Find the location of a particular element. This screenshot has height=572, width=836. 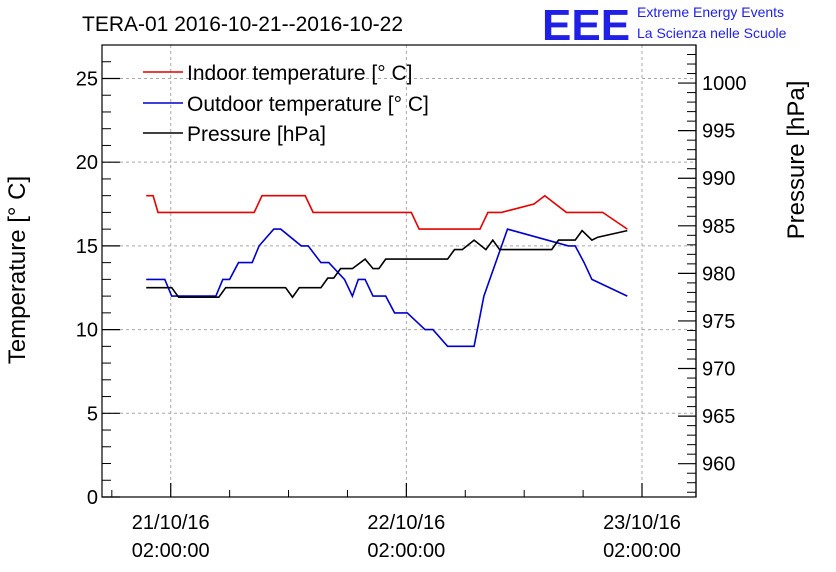

series-line-indoor is located at coordinates (387, 212).